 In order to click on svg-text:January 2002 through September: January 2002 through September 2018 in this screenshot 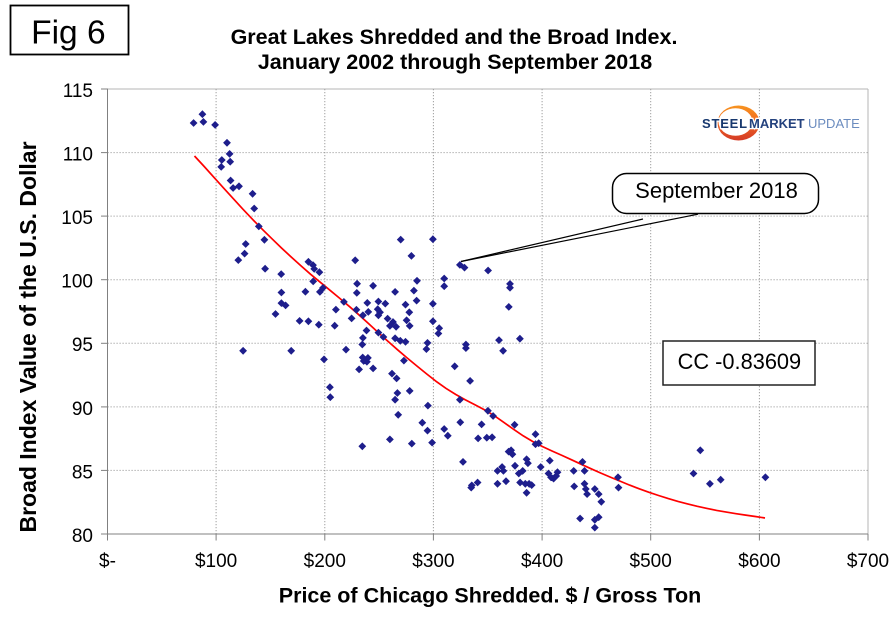, I will do `click(455, 62)`.